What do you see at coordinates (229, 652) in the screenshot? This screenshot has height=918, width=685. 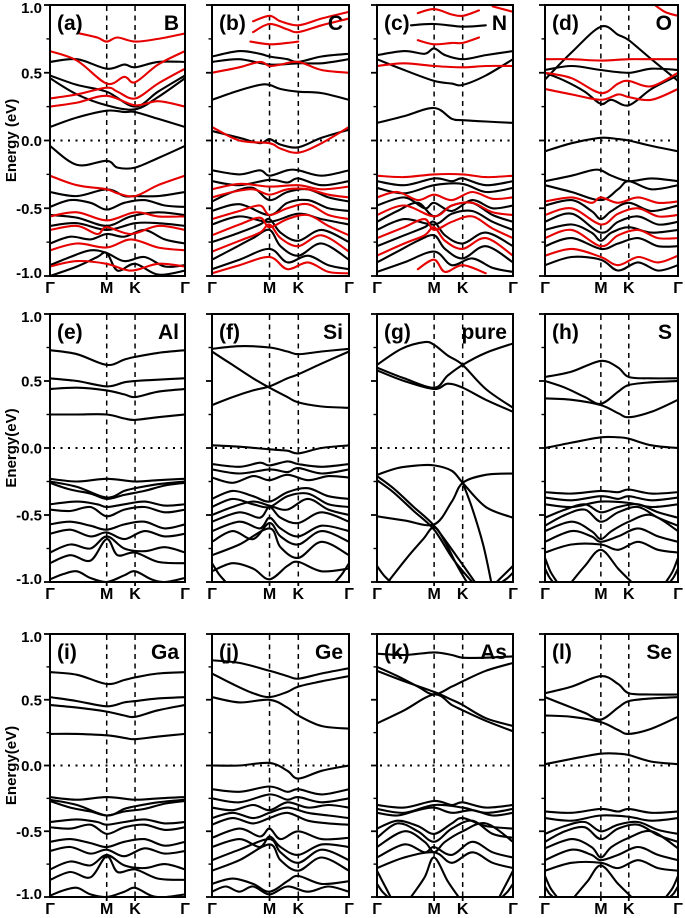 I see `panel-letter: (j)` at bounding box center [229, 652].